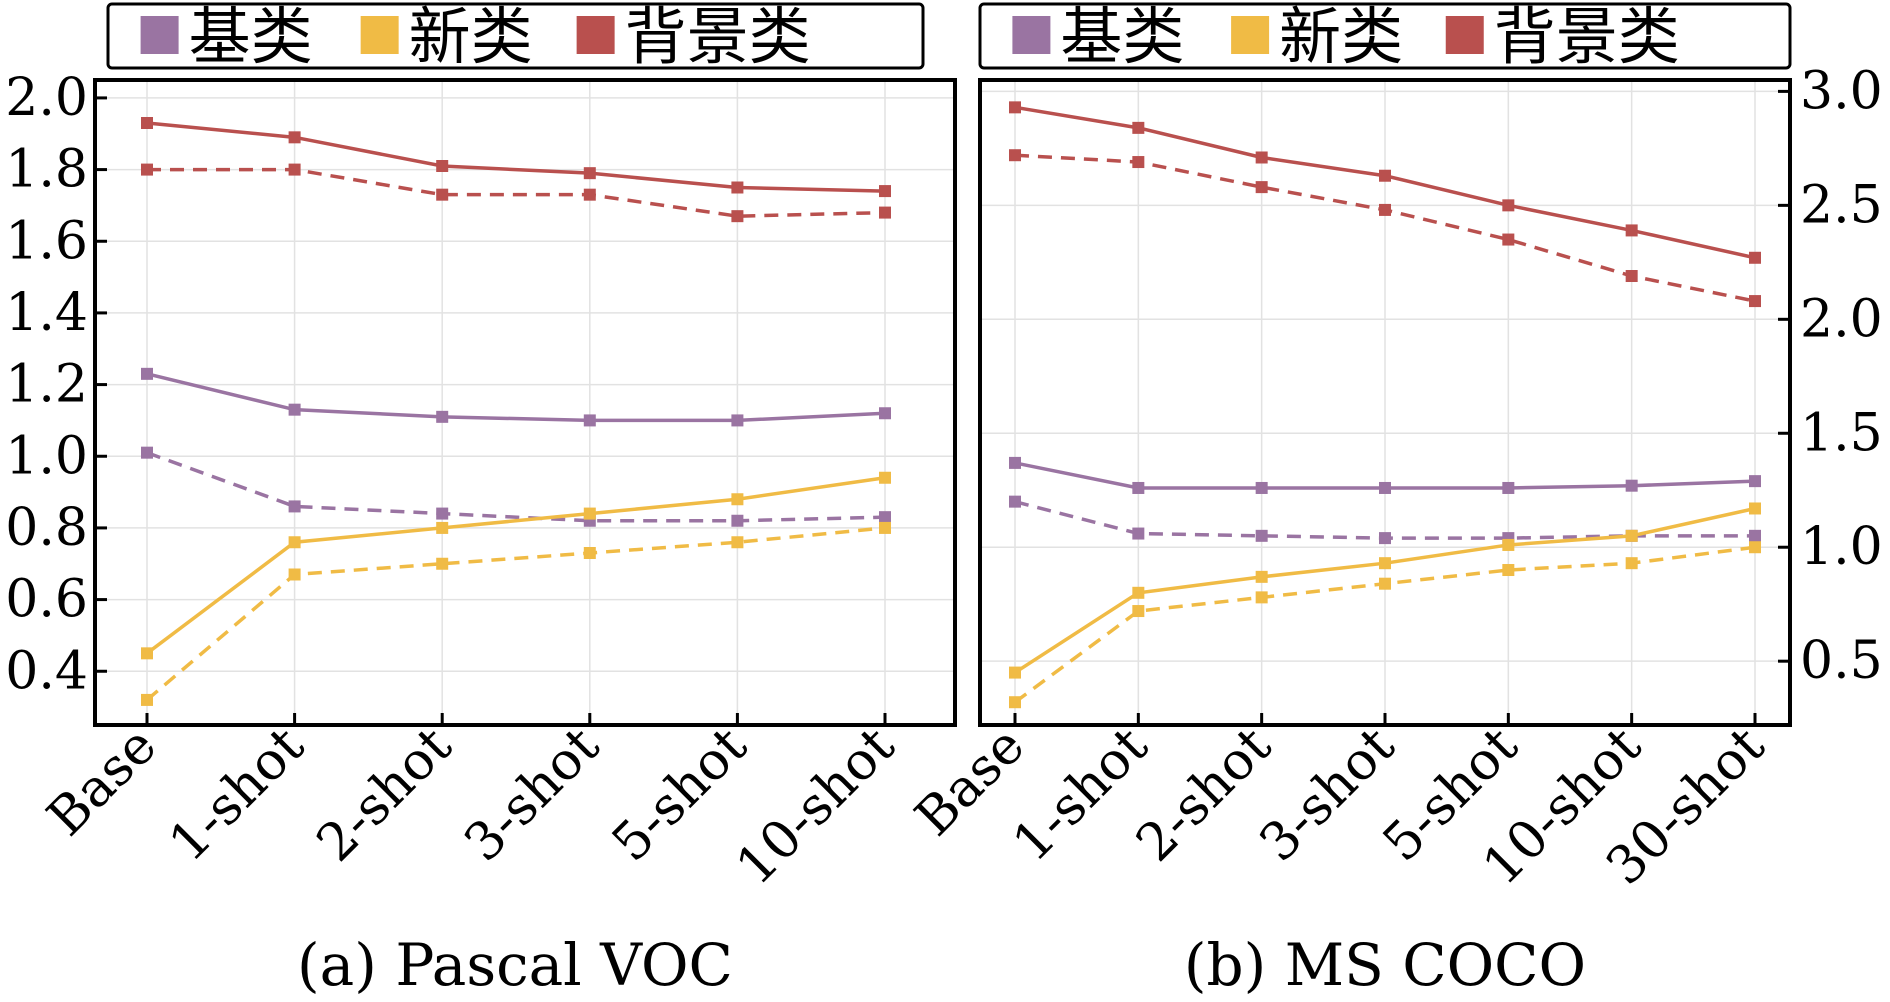 Image resolution: width=1890 pixels, height=1002 pixels. What do you see at coordinates (1841, 433) in the screenshot?
I see `y-tick-label: 1.5` at bounding box center [1841, 433].